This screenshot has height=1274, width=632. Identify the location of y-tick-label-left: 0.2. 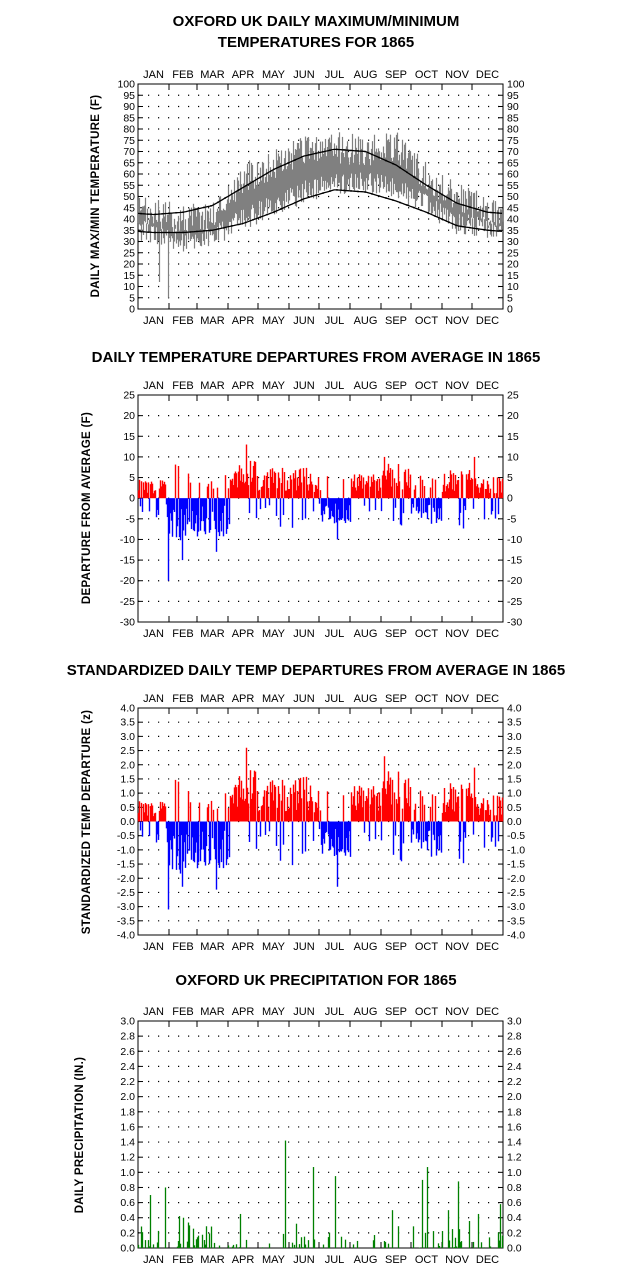
(127, 1233).